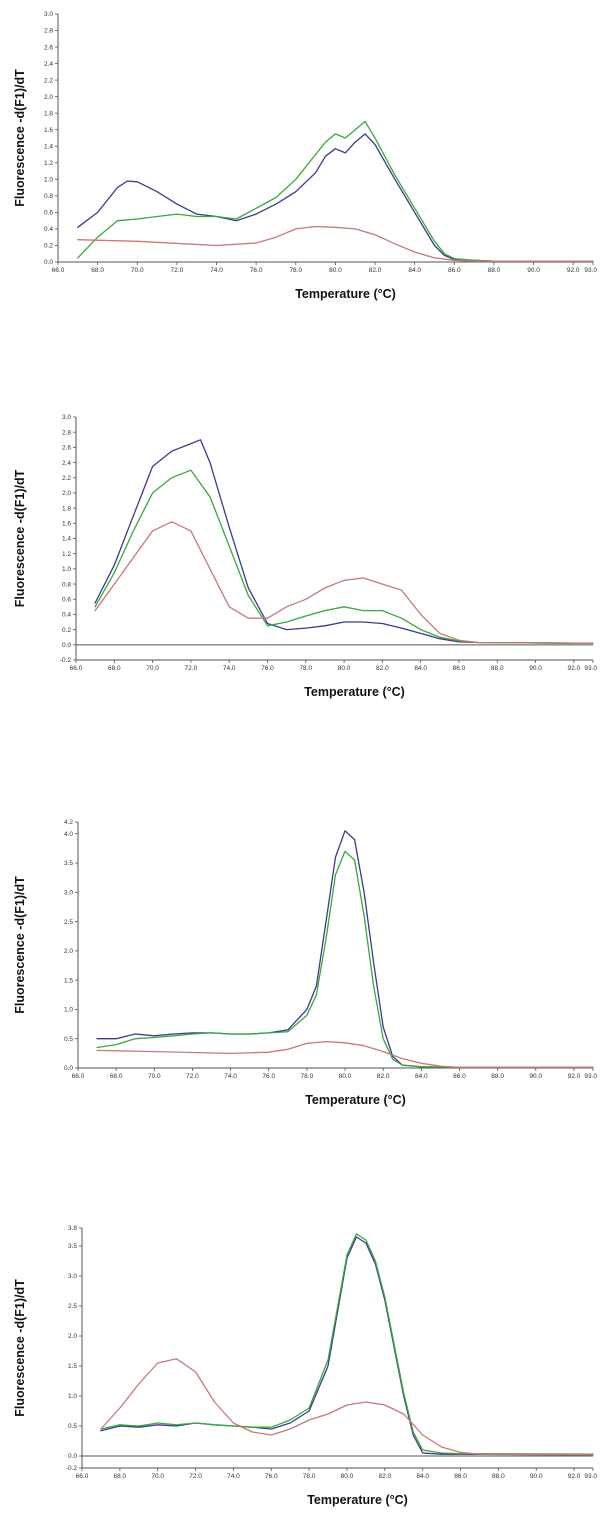  I want to click on y-tick-label: 1.8, so click(48, 113).